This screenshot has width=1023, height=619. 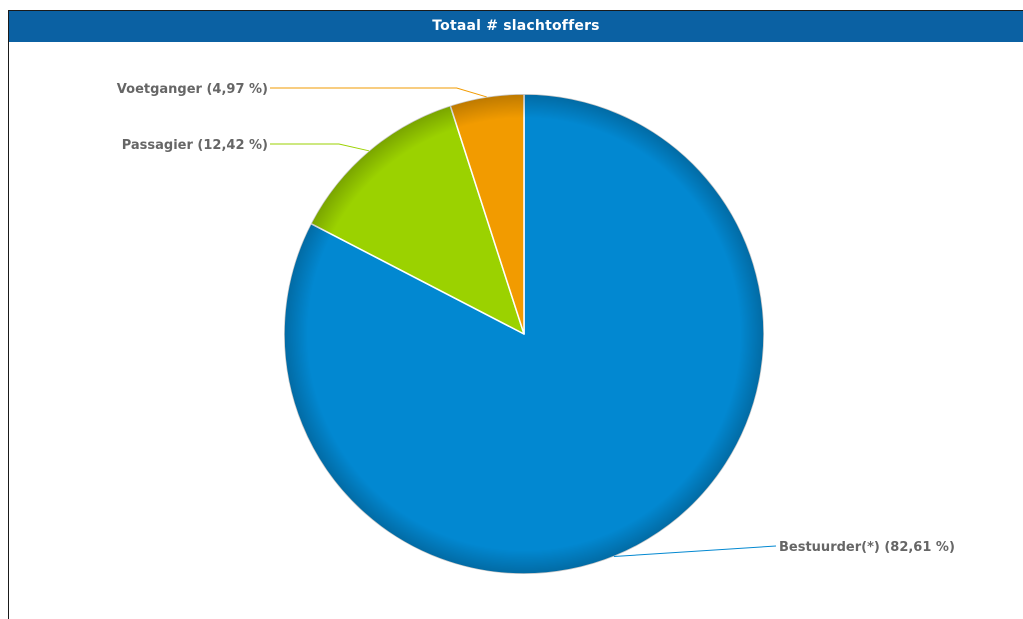 What do you see at coordinates (195, 145) in the screenshot?
I see `data-label-passagier: Passagier (12,42 %)` at bounding box center [195, 145].